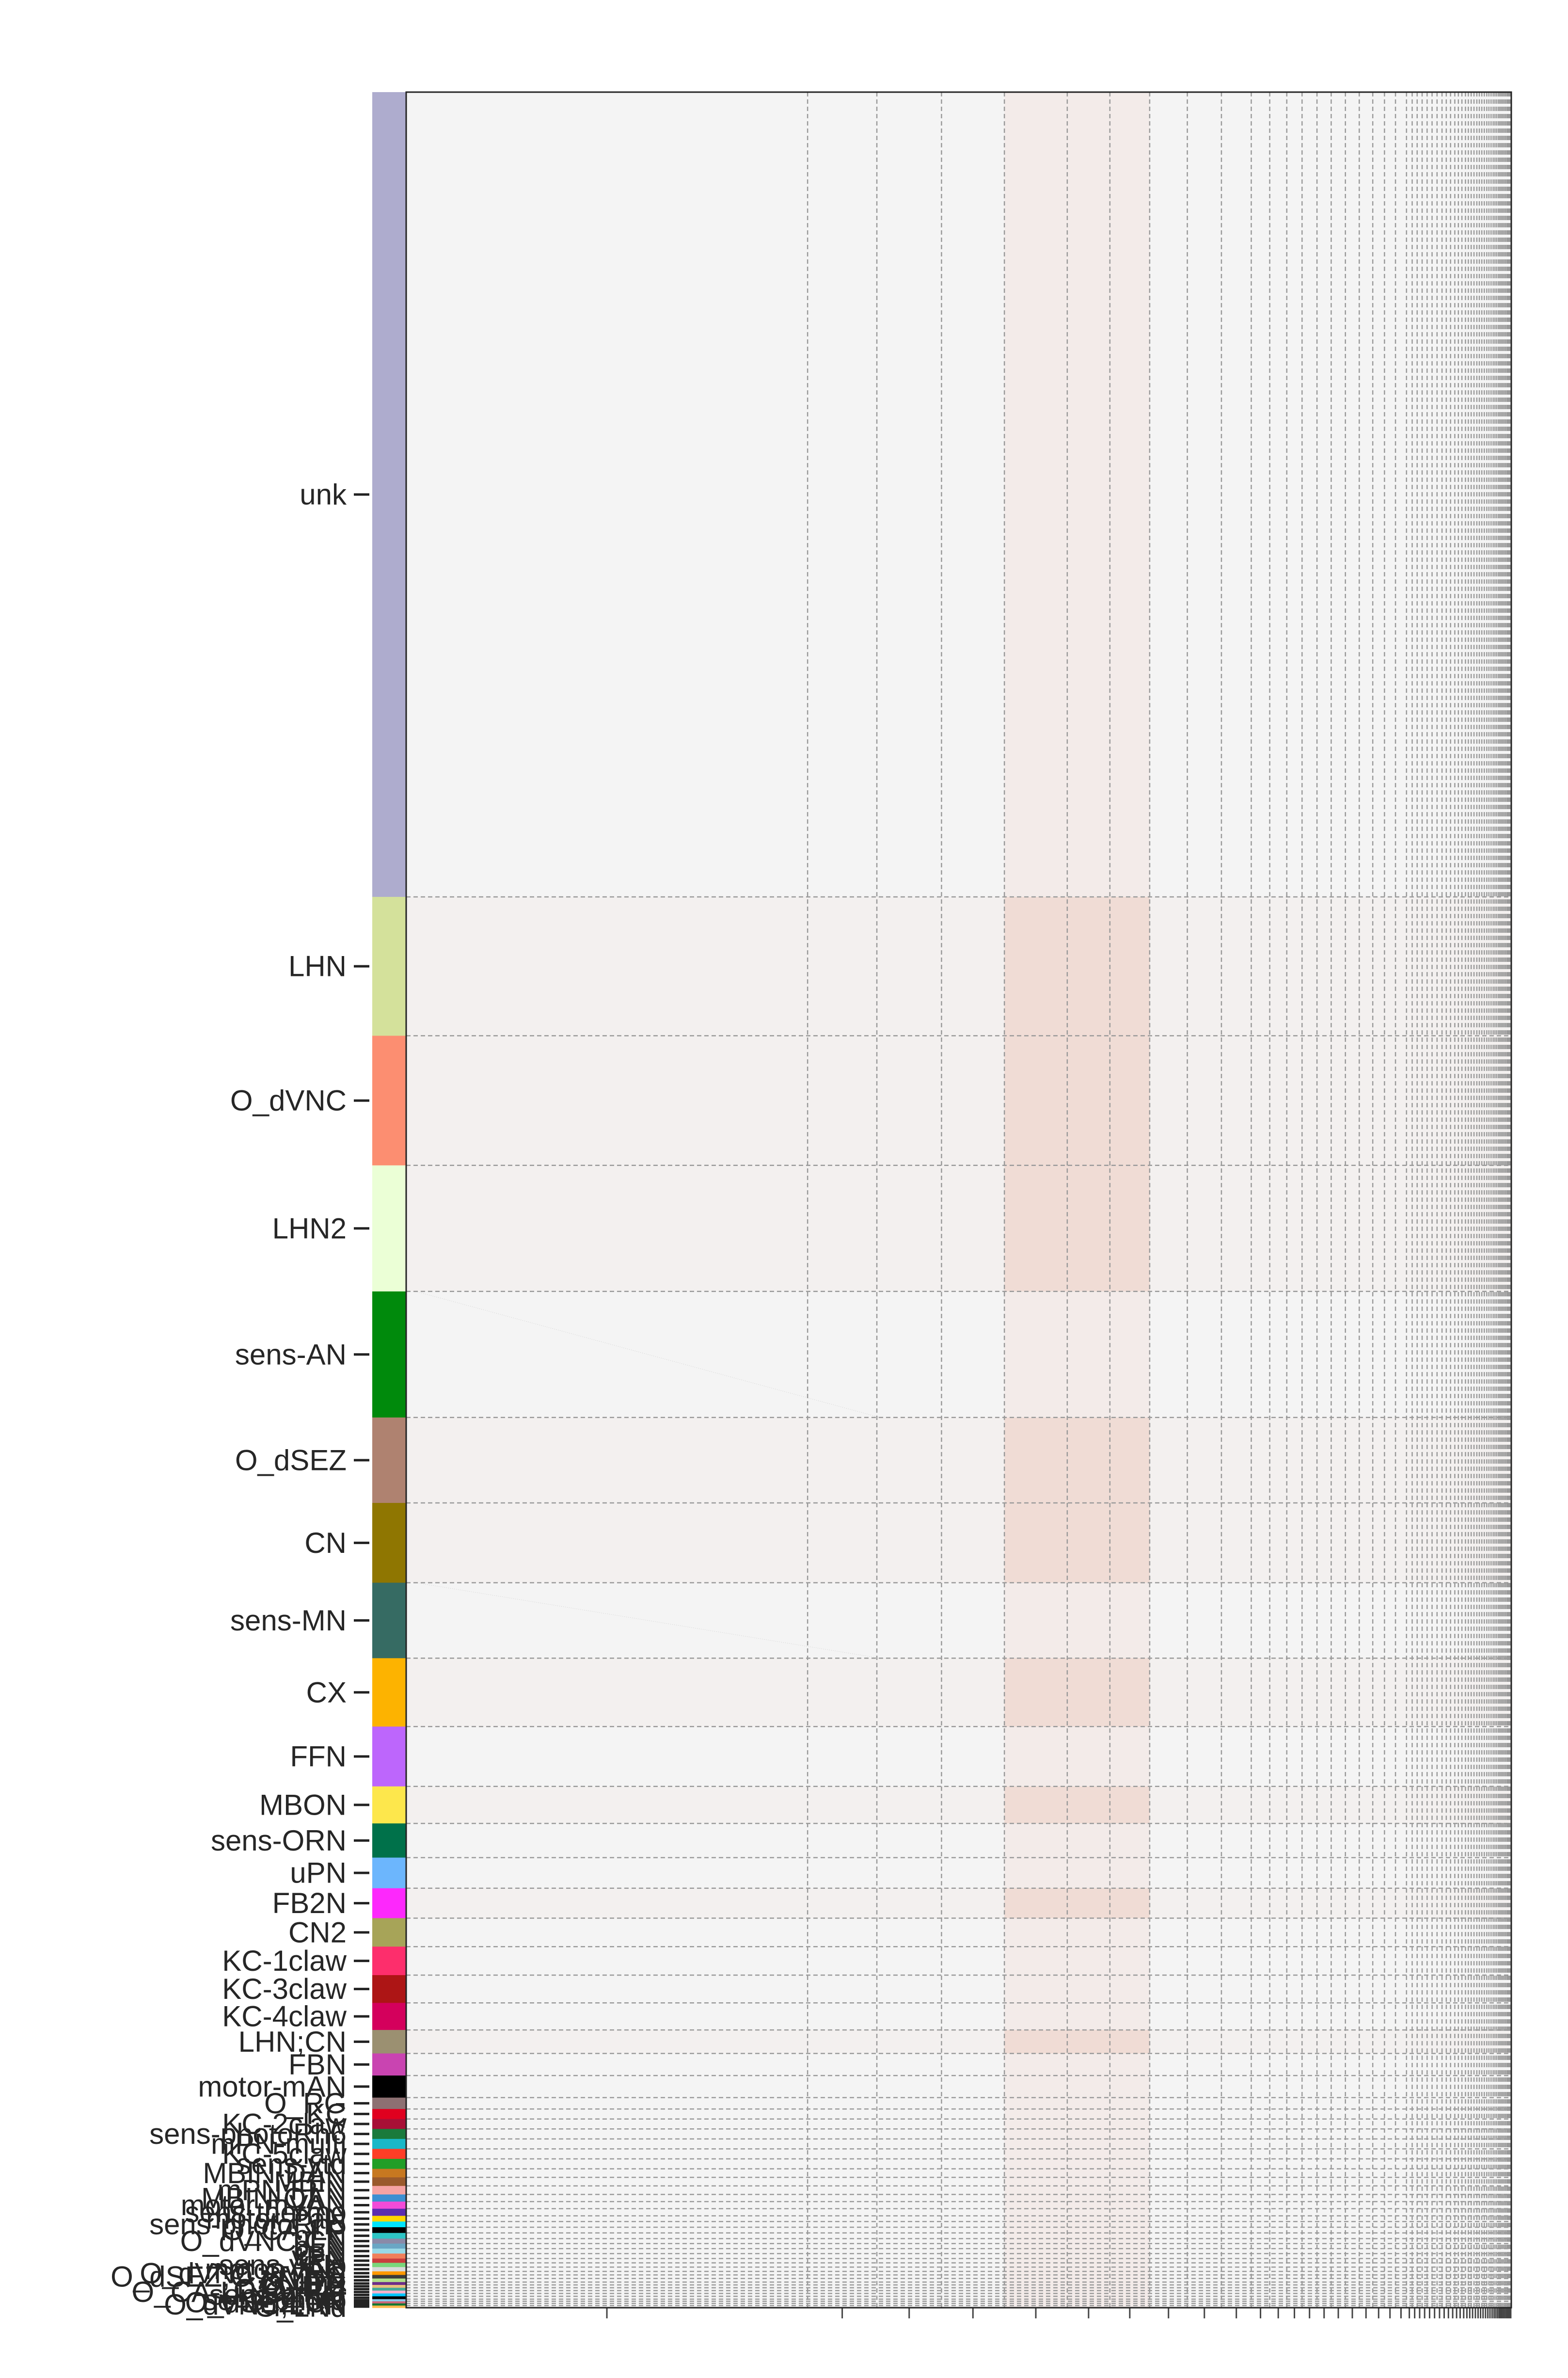 The image size is (1568, 2378). What do you see at coordinates (317, 2064) in the screenshot?
I see `y-tick-label: FBN` at bounding box center [317, 2064].